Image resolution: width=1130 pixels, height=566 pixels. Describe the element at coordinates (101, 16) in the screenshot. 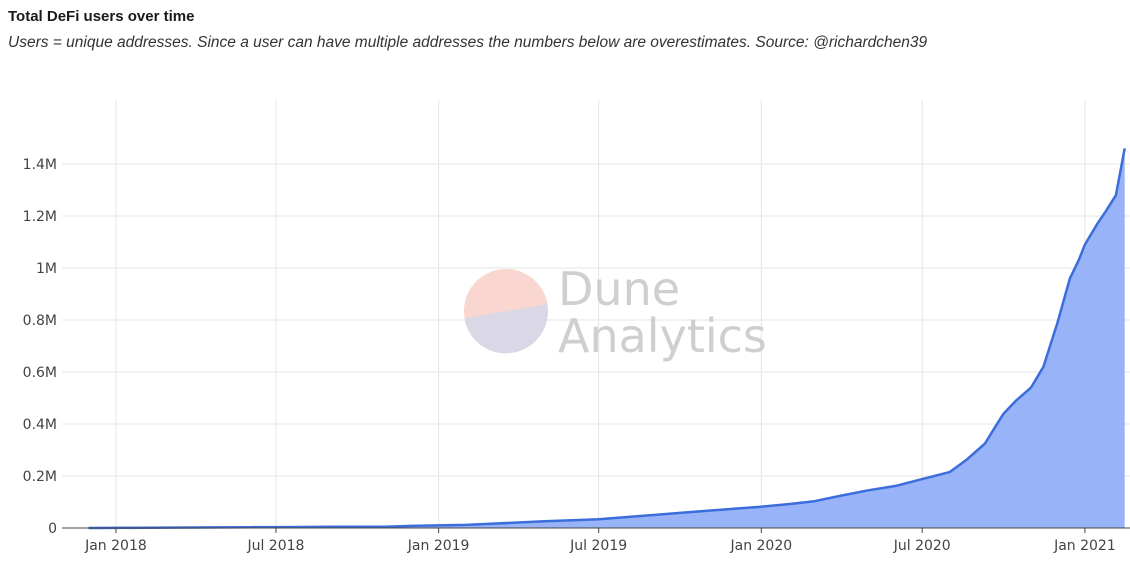

I see `chart-title: Total DeFi users over time` at that location.